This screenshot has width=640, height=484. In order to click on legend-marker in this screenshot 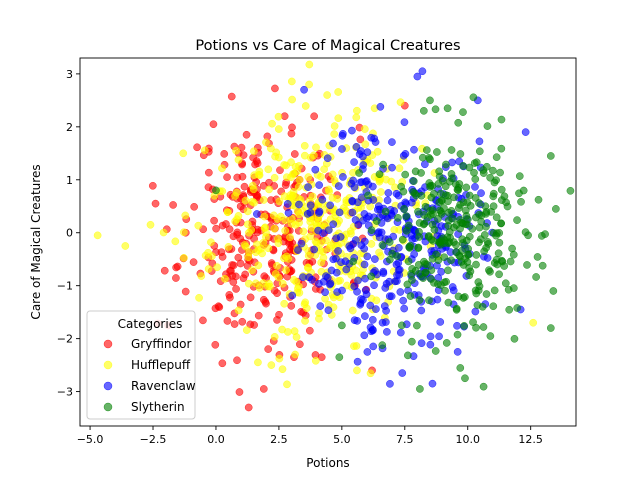, I will do `click(108, 386)`.